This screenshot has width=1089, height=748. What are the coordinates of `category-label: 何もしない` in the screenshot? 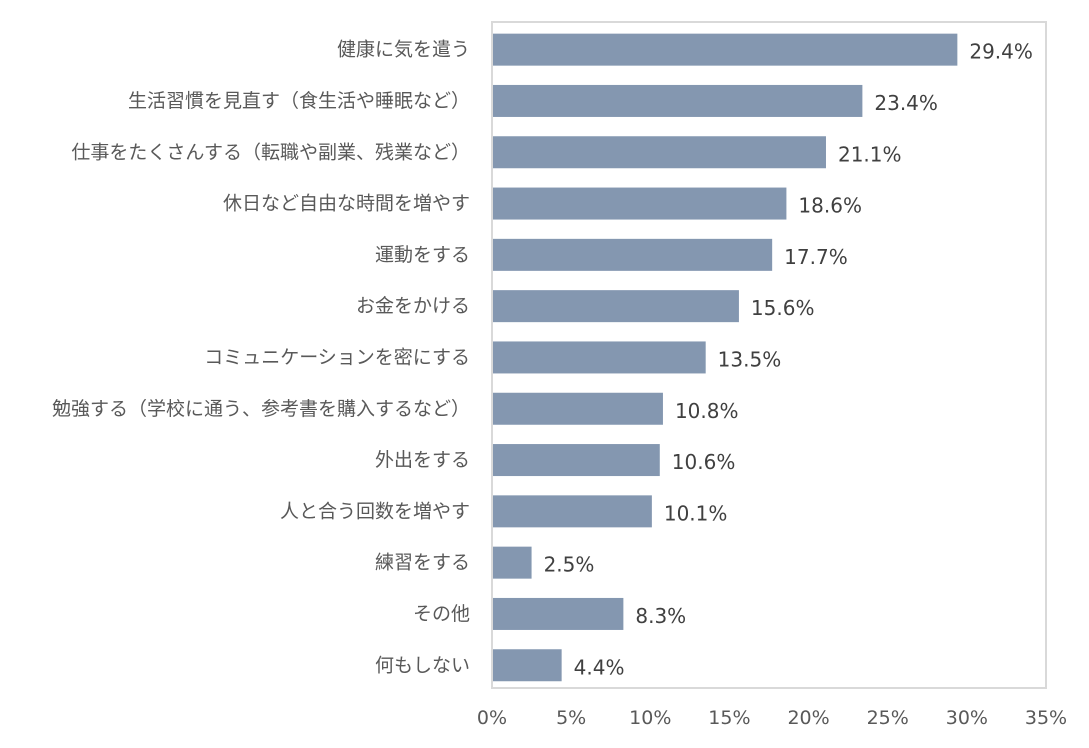 It's located at (422, 665).